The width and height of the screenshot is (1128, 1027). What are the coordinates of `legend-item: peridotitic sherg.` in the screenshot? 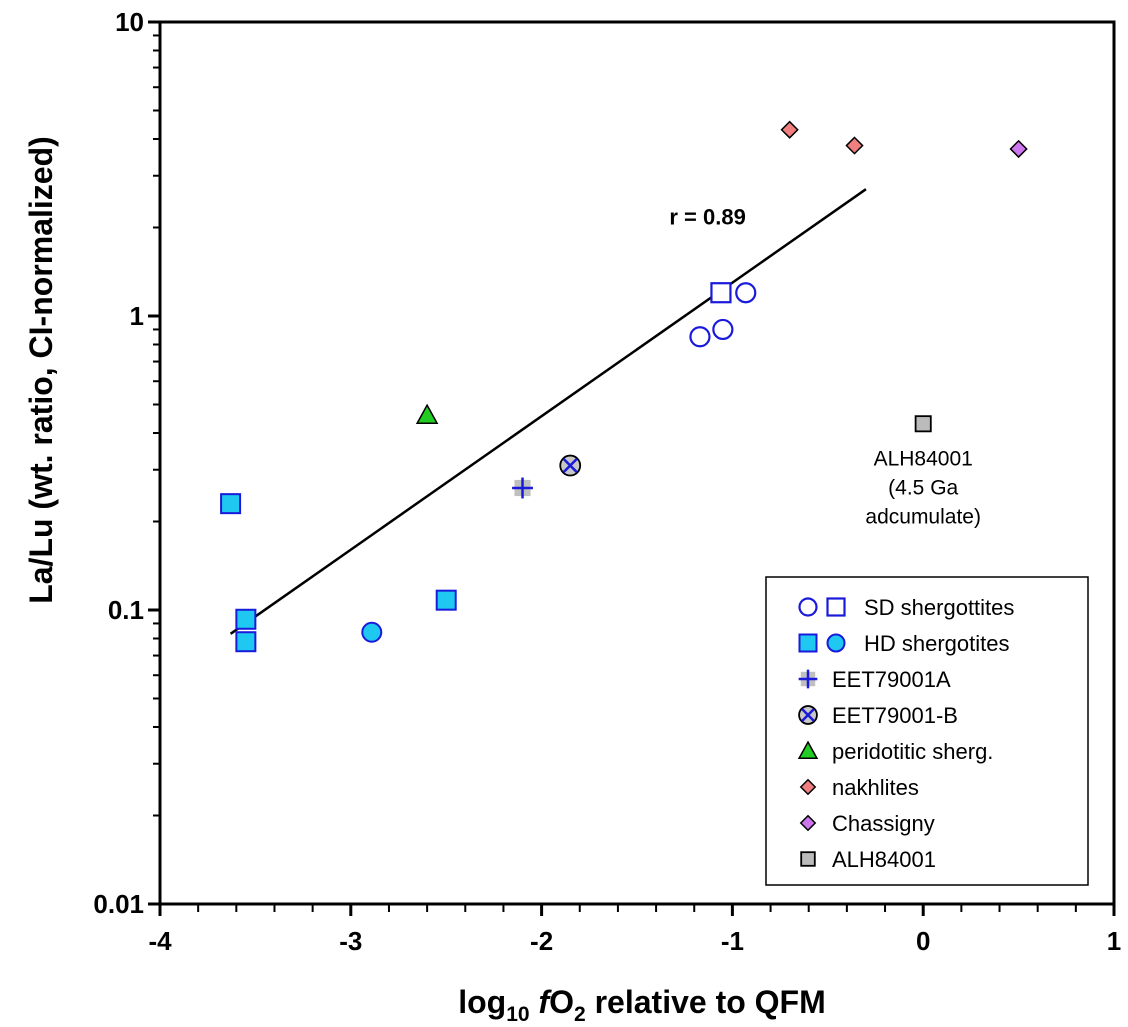 It's located at (895, 751).